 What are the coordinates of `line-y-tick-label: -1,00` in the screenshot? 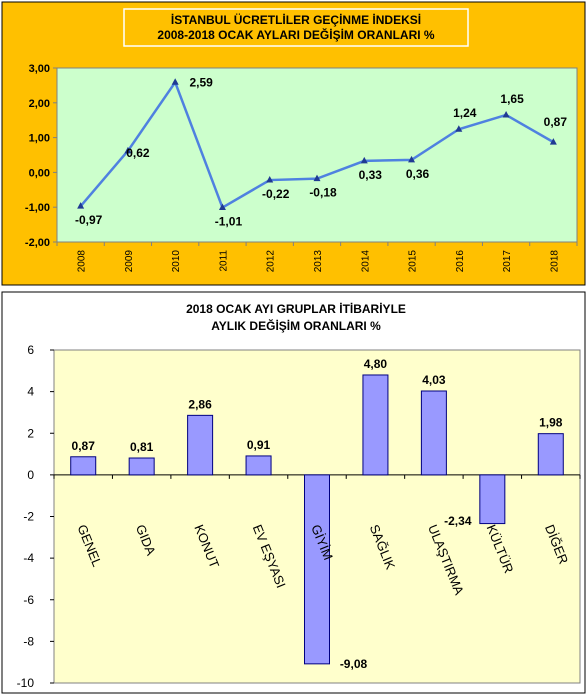 It's located at (37, 208).